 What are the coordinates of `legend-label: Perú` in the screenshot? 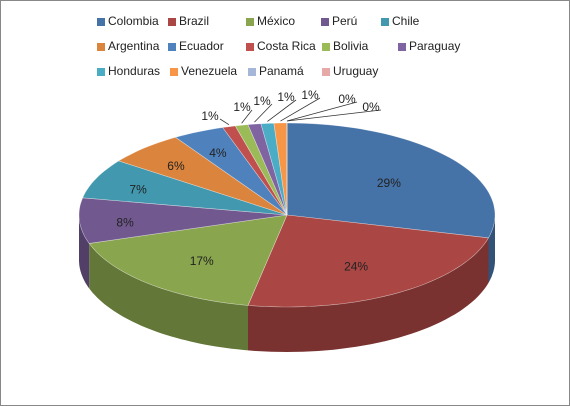 It's located at (344, 21).